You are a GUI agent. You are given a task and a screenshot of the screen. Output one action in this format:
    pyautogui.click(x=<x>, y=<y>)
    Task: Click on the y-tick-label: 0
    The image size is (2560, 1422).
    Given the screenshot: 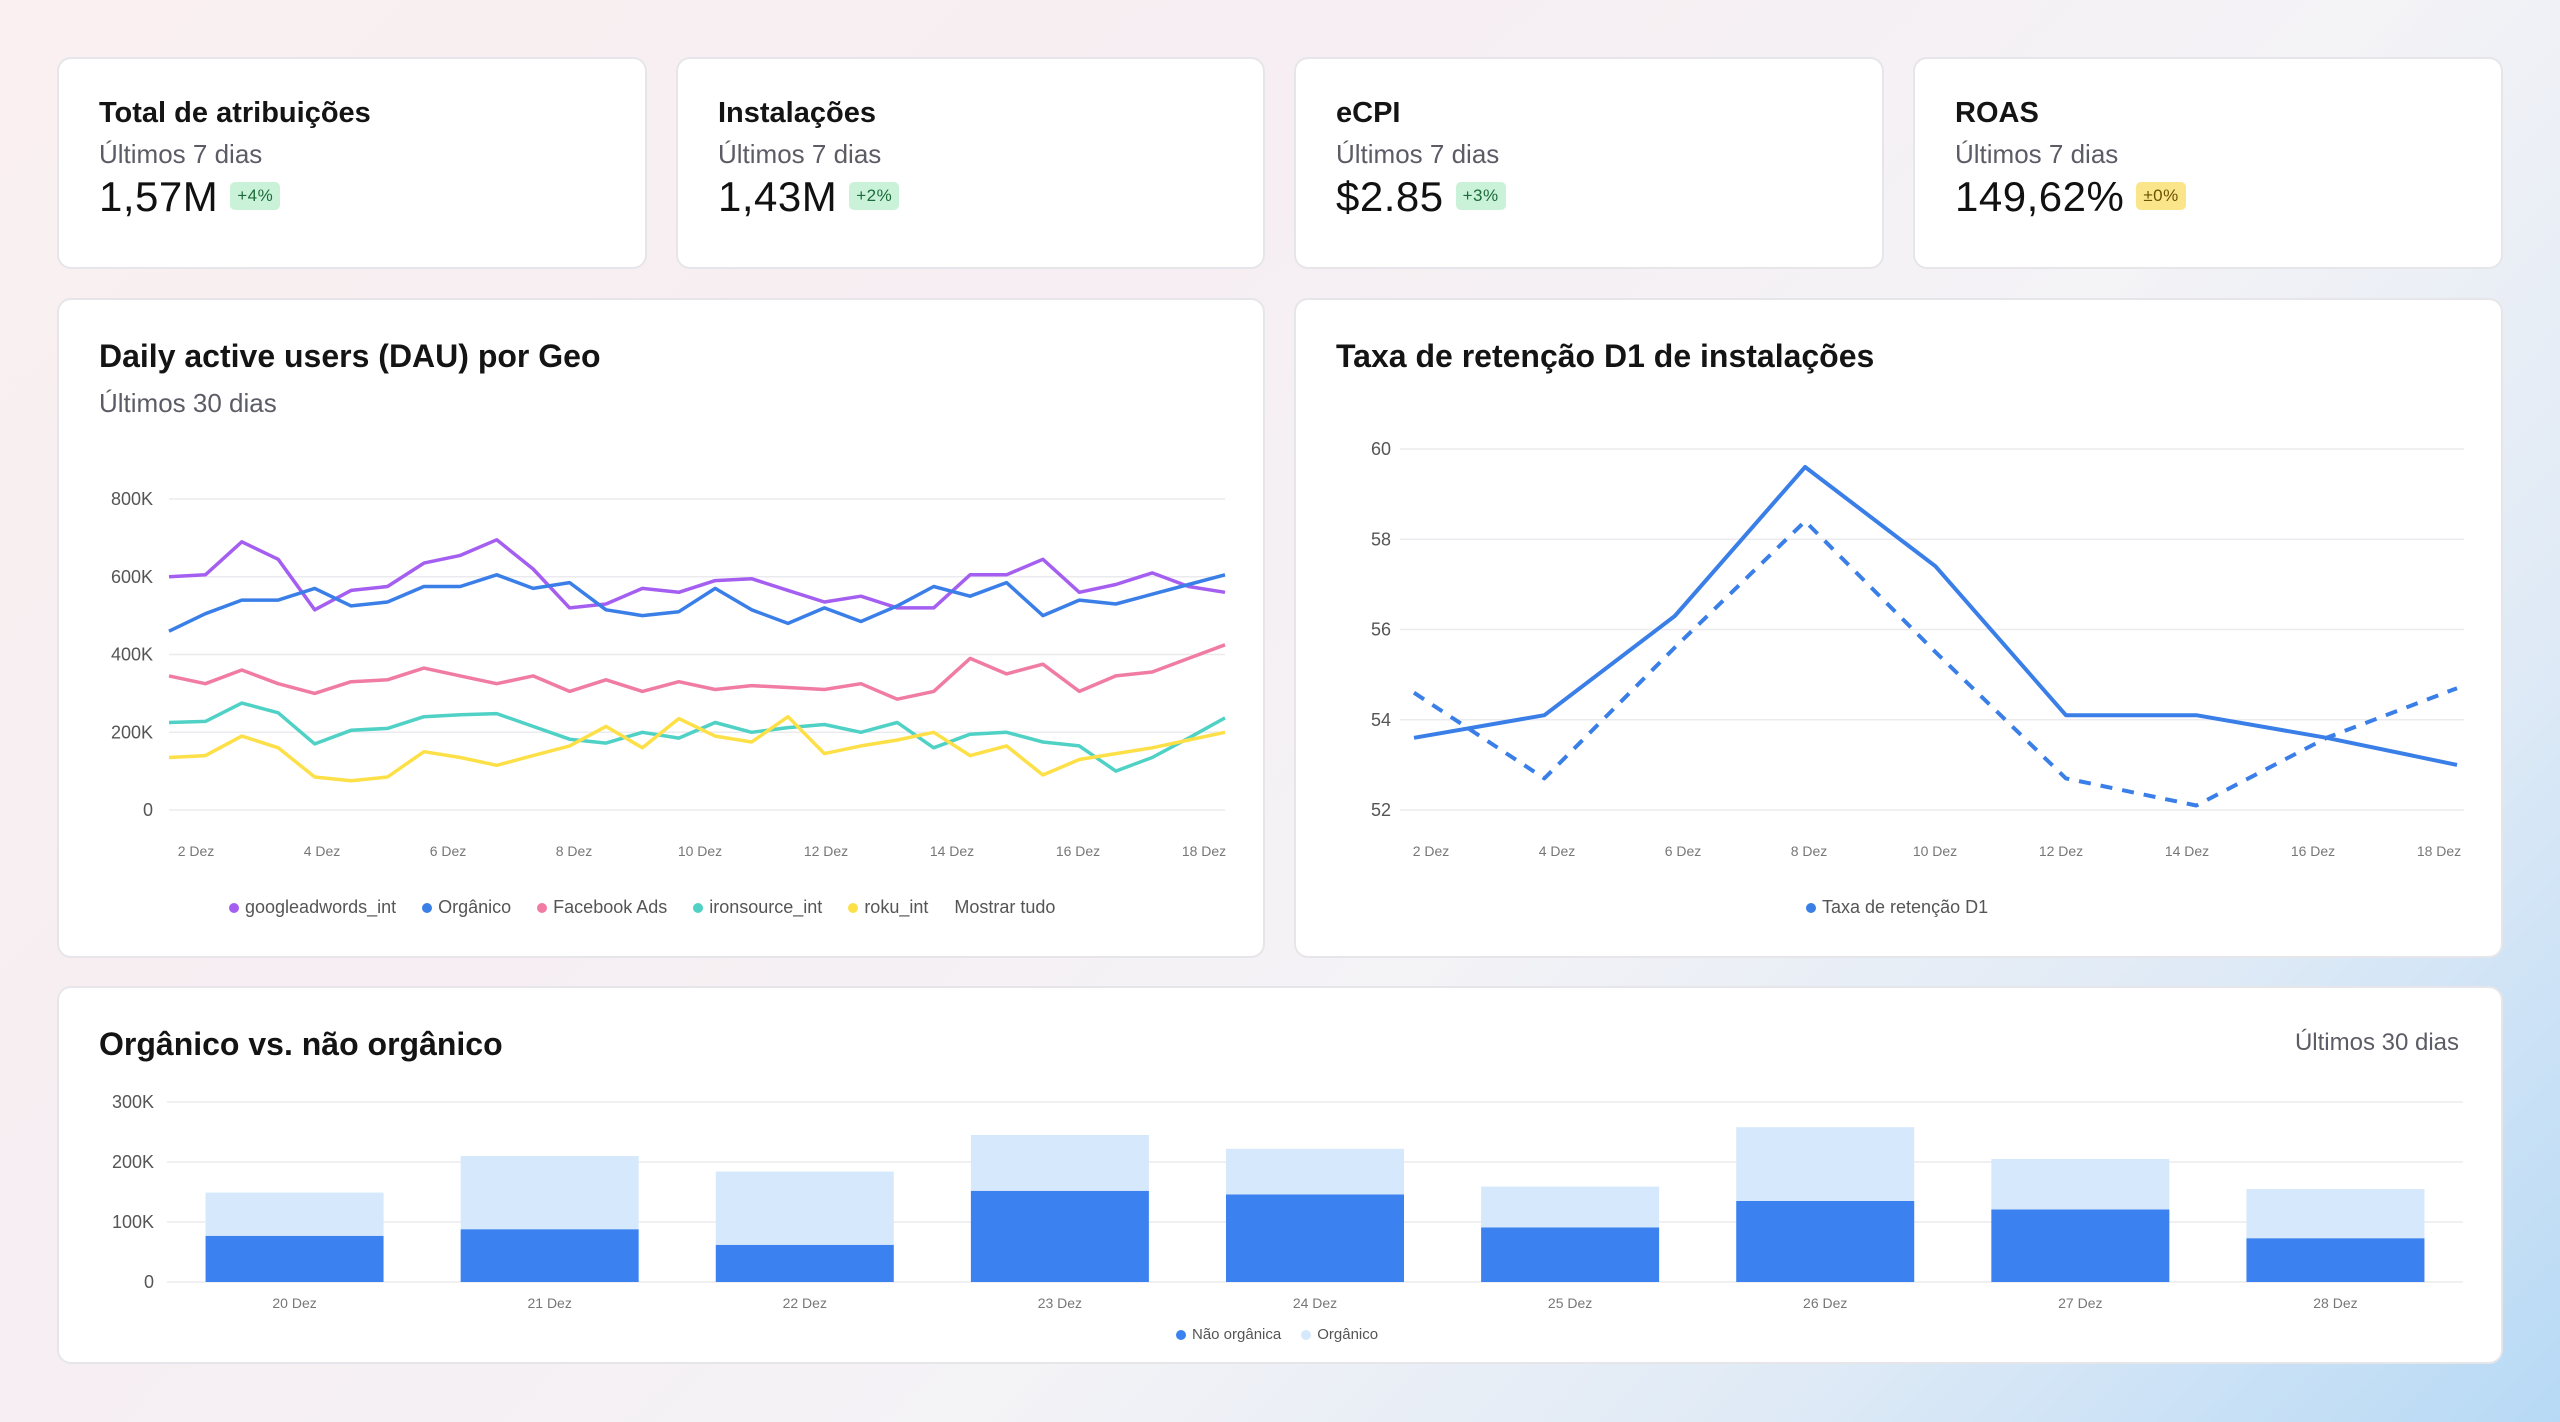 What is the action you would take?
    pyautogui.click(x=149, y=1282)
    